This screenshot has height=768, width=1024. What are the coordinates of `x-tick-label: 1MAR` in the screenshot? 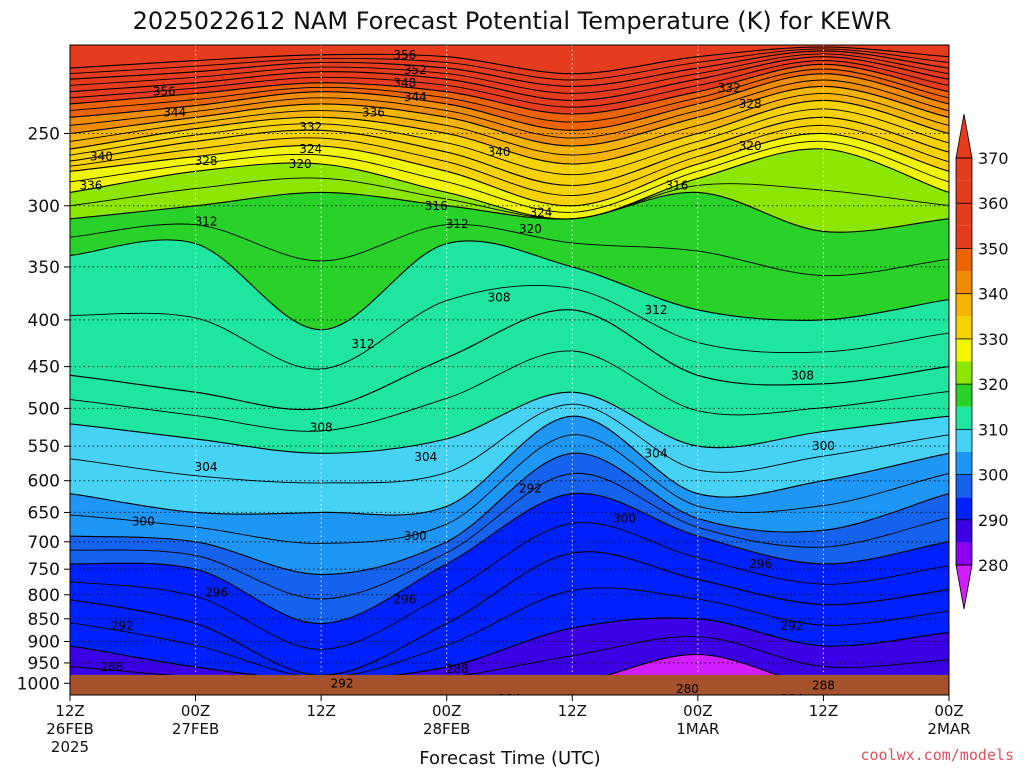 It's located at (697, 729).